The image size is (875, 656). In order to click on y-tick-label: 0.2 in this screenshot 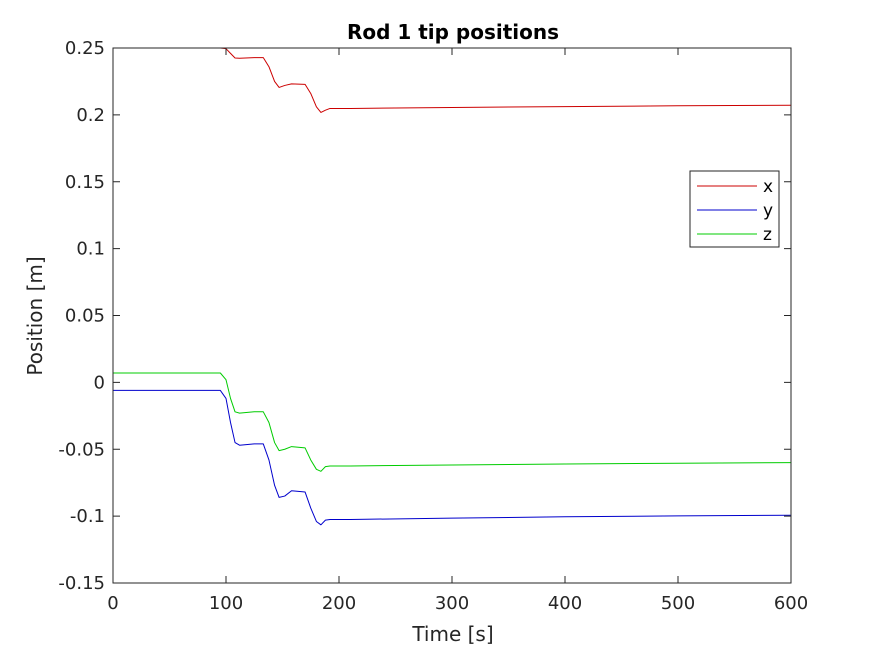, I will do `click(90, 115)`.